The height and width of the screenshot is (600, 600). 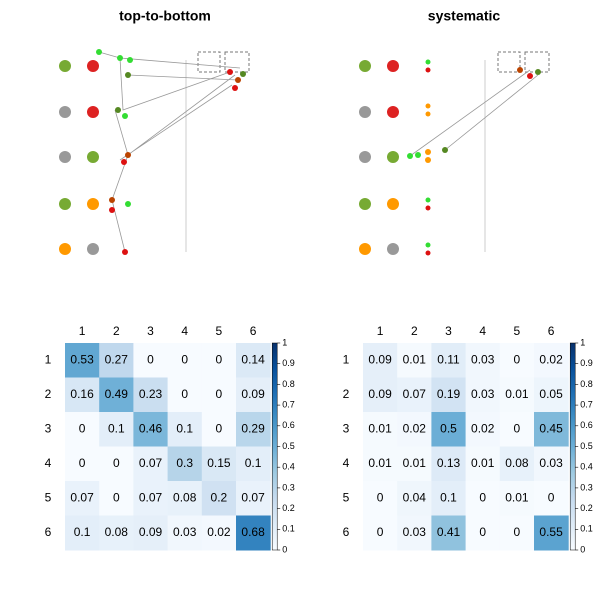 What do you see at coordinates (151, 394) in the screenshot?
I see `cell-label: 0.23` at bounding box center [151, 394].